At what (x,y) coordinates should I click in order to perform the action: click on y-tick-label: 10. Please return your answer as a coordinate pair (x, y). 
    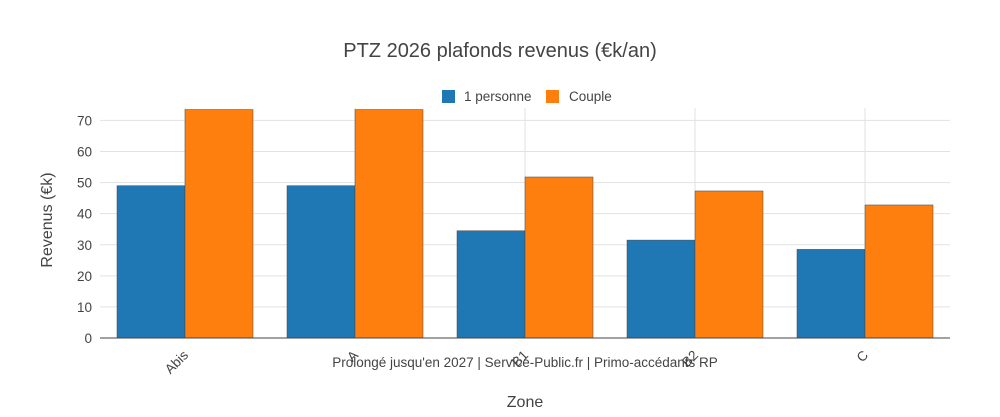
    Looking at the image, I should click on (84, 307).